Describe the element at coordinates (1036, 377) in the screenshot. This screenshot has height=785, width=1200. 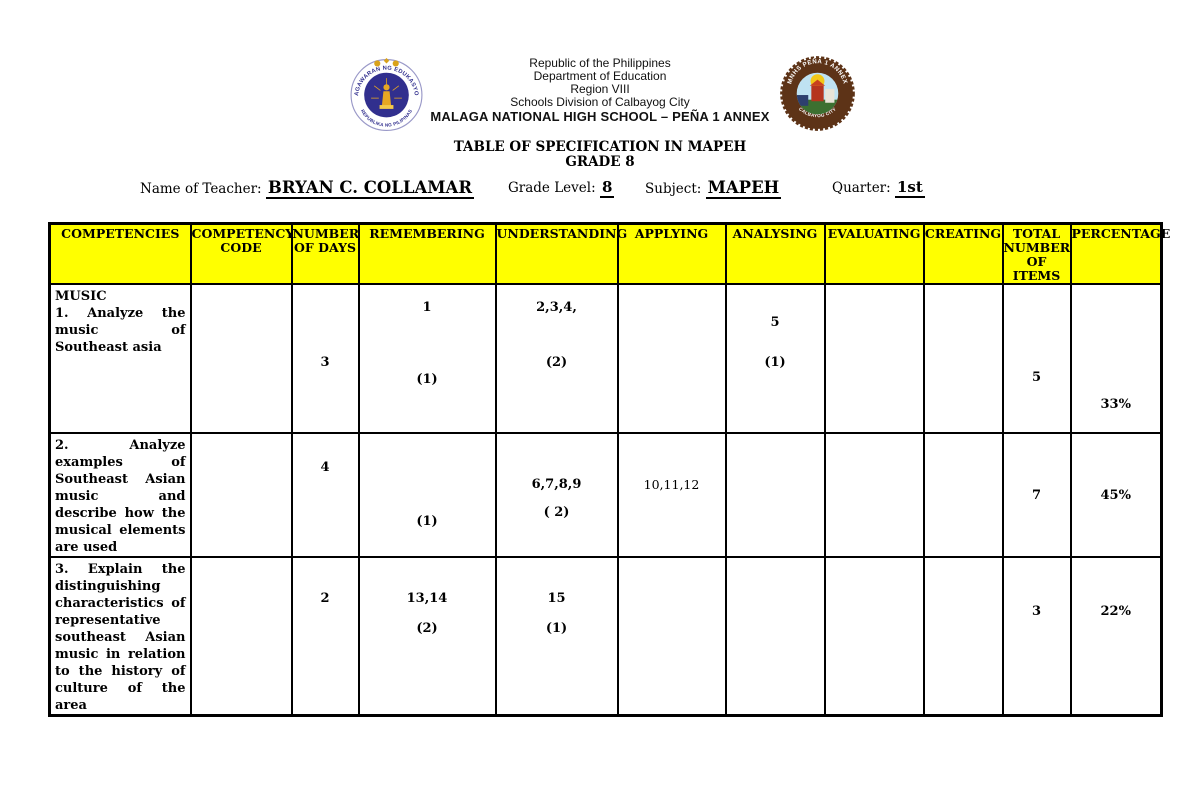
I see `total-items-value: 5` at that location.